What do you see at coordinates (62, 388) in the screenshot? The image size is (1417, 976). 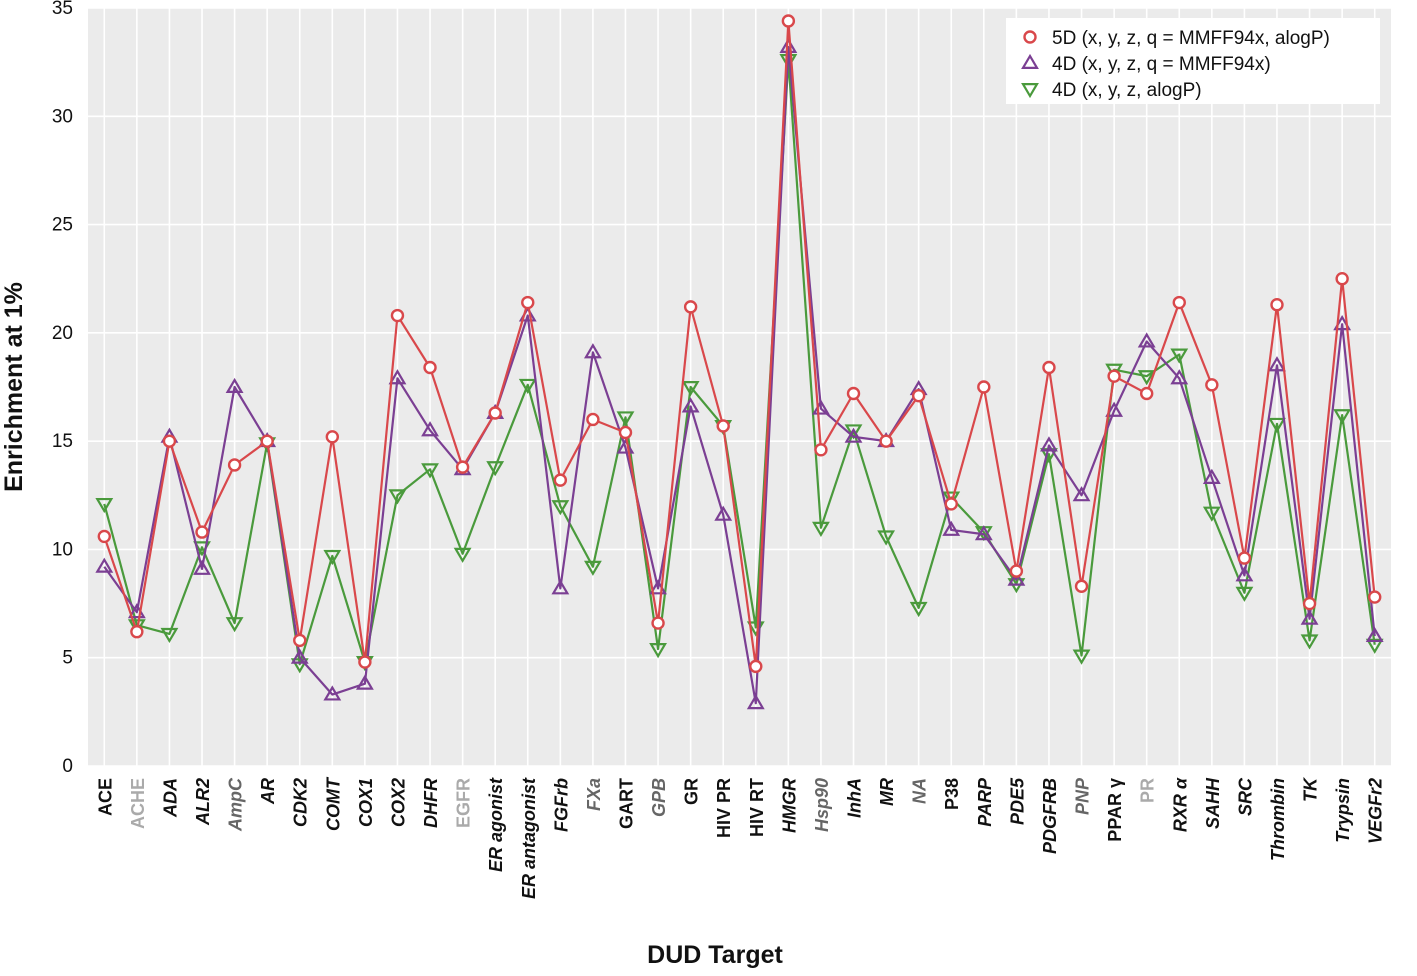 I see `y-axis-ticks: 0 5 10 15 20 25 30 35` at bounding box center [62, 388].